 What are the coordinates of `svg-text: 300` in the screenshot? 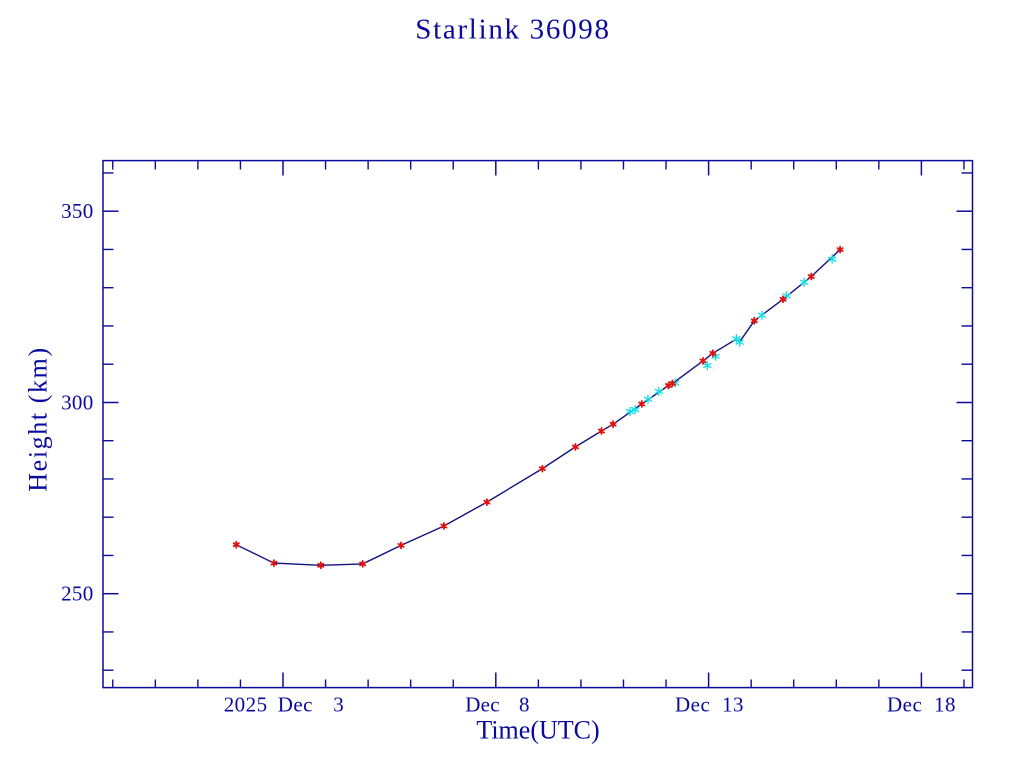 It's located at (77, 403).